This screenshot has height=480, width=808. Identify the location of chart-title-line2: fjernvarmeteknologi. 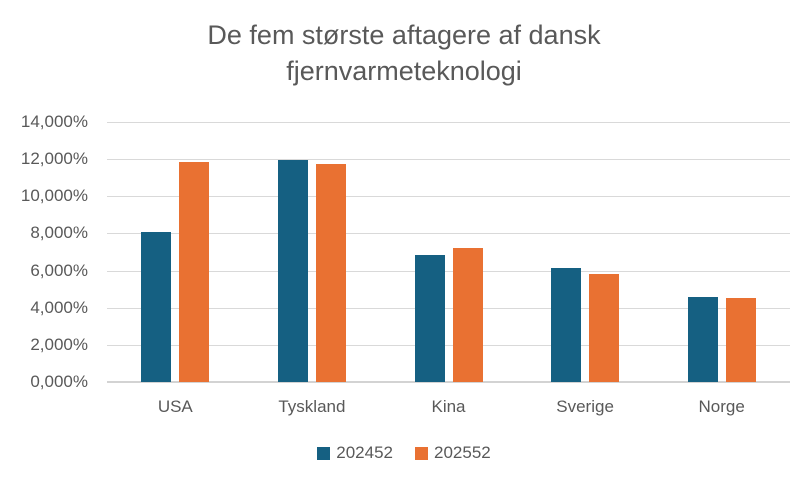
(404, 71).